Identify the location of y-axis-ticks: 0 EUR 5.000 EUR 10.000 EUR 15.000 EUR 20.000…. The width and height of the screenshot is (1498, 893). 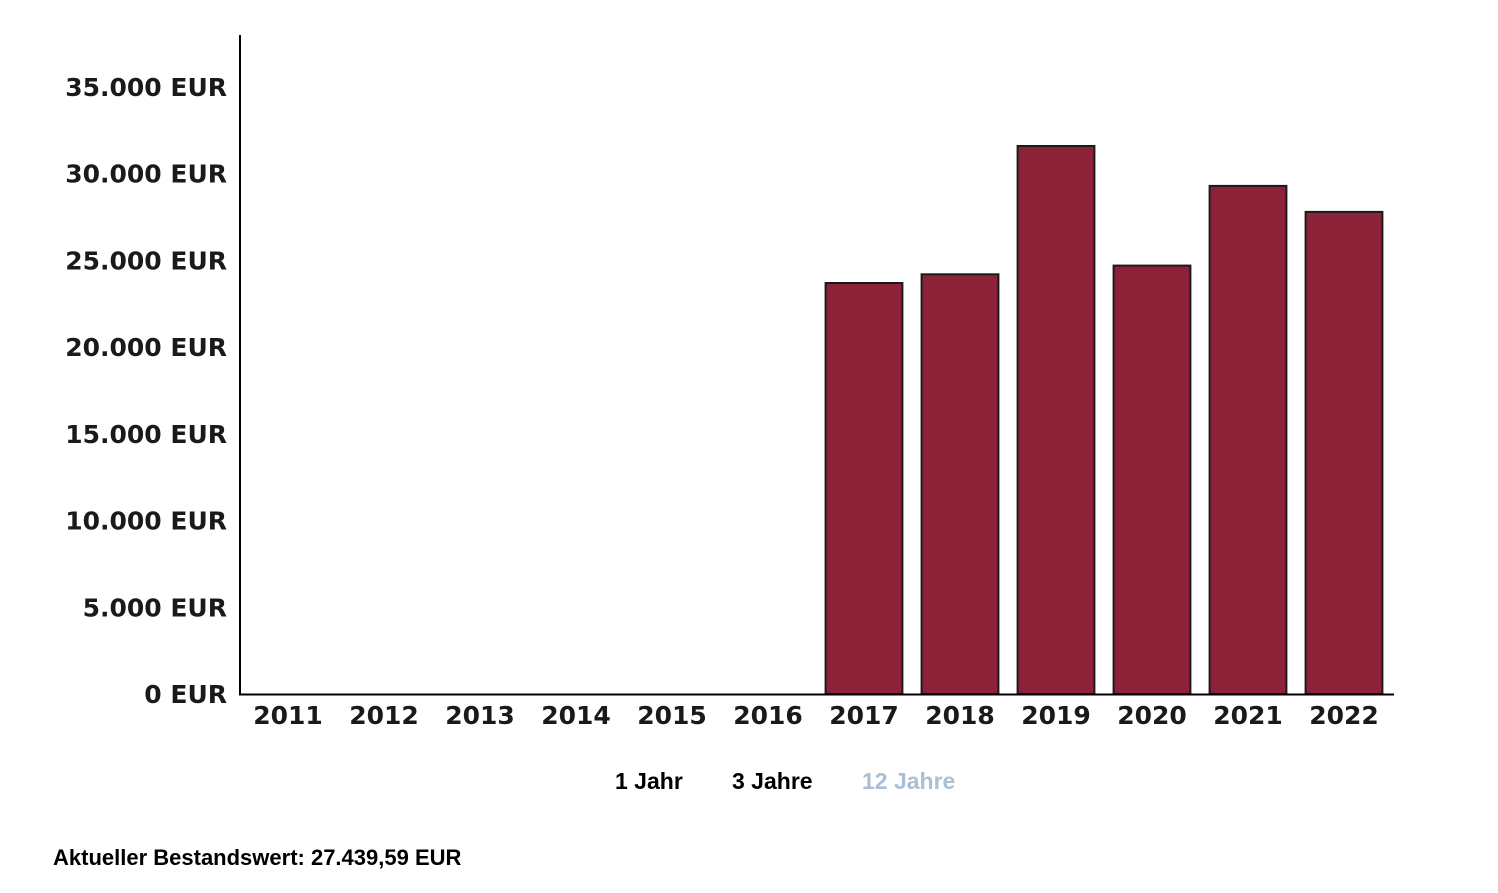
(146, 391).